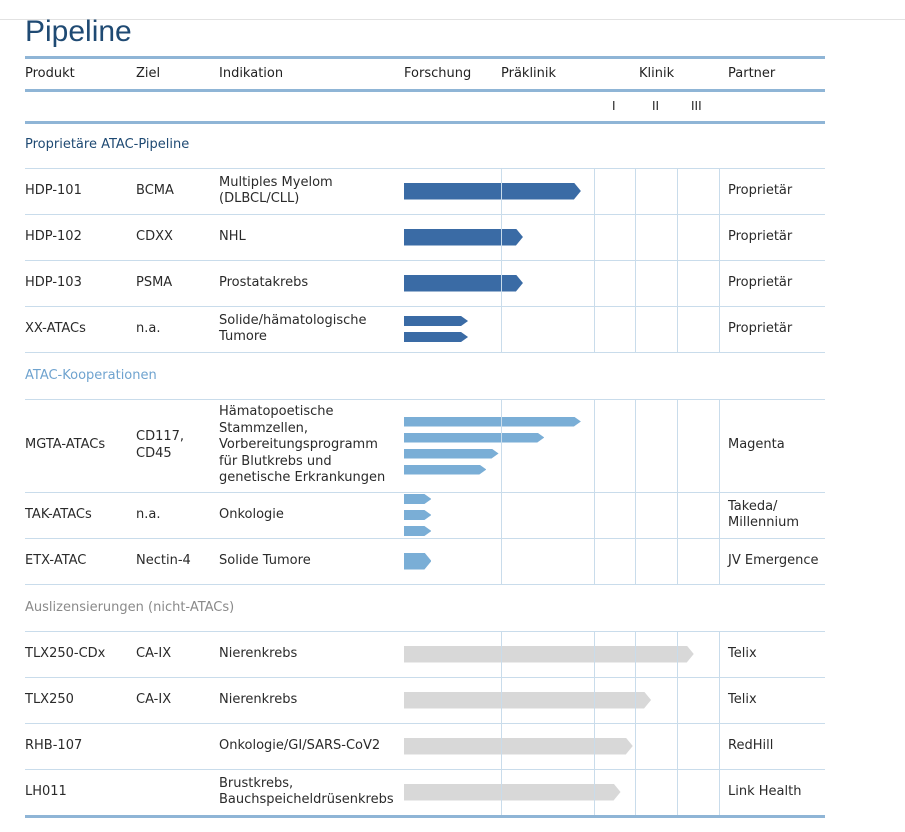 The image size is (905, 832). I want to click on header-research: Forschung, so click(438, 73).